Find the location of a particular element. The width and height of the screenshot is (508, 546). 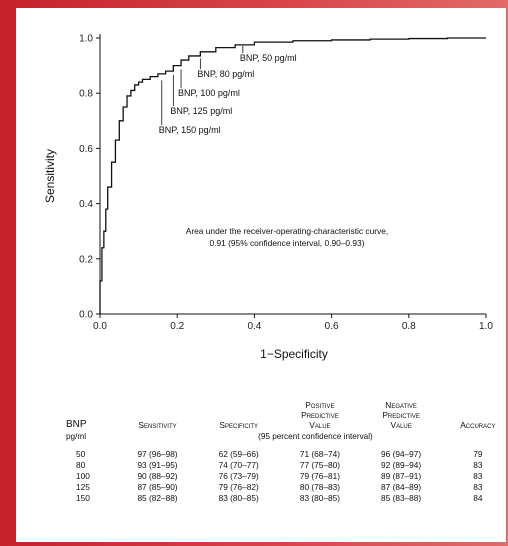

col-header-accuracy: Accuracy is located at coordinates (478, 425).